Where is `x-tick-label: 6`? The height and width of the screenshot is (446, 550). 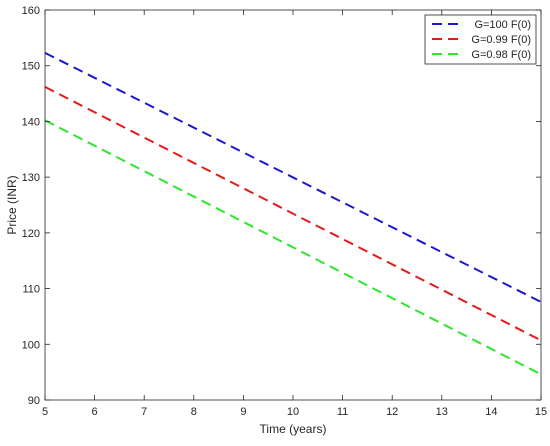 x-tick-label: 6 is located at coordinates (95, 412).